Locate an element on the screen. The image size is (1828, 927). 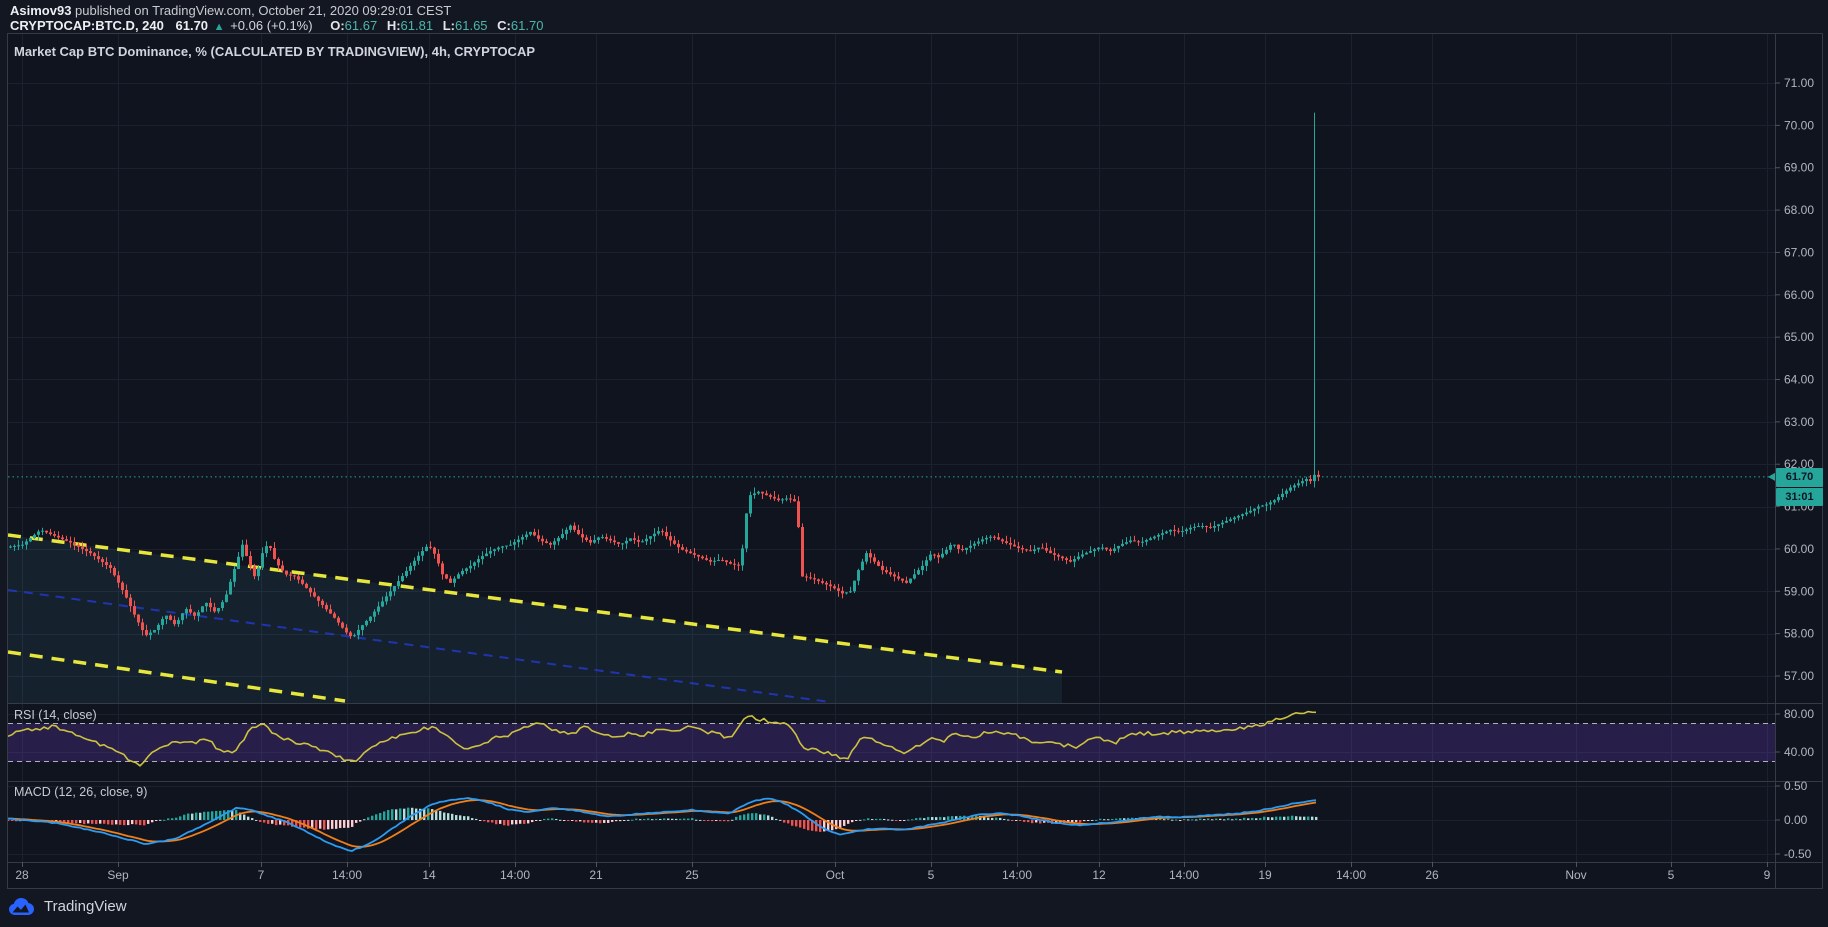
time-axis-label: 9 is located at coordinates (1767, 875).